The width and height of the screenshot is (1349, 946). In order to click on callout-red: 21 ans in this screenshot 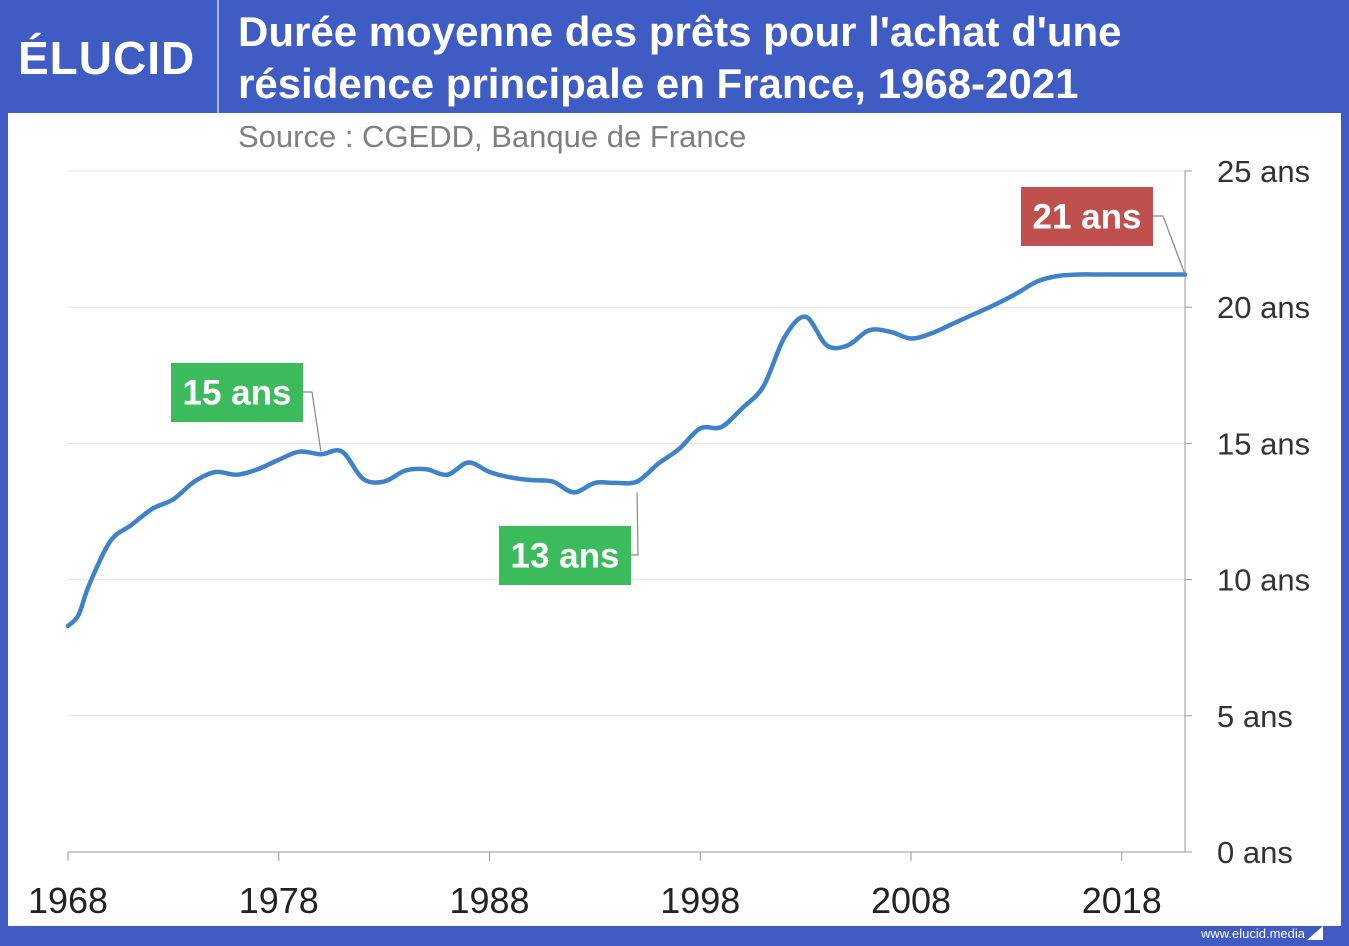, I will do `click(1103, 231)`.